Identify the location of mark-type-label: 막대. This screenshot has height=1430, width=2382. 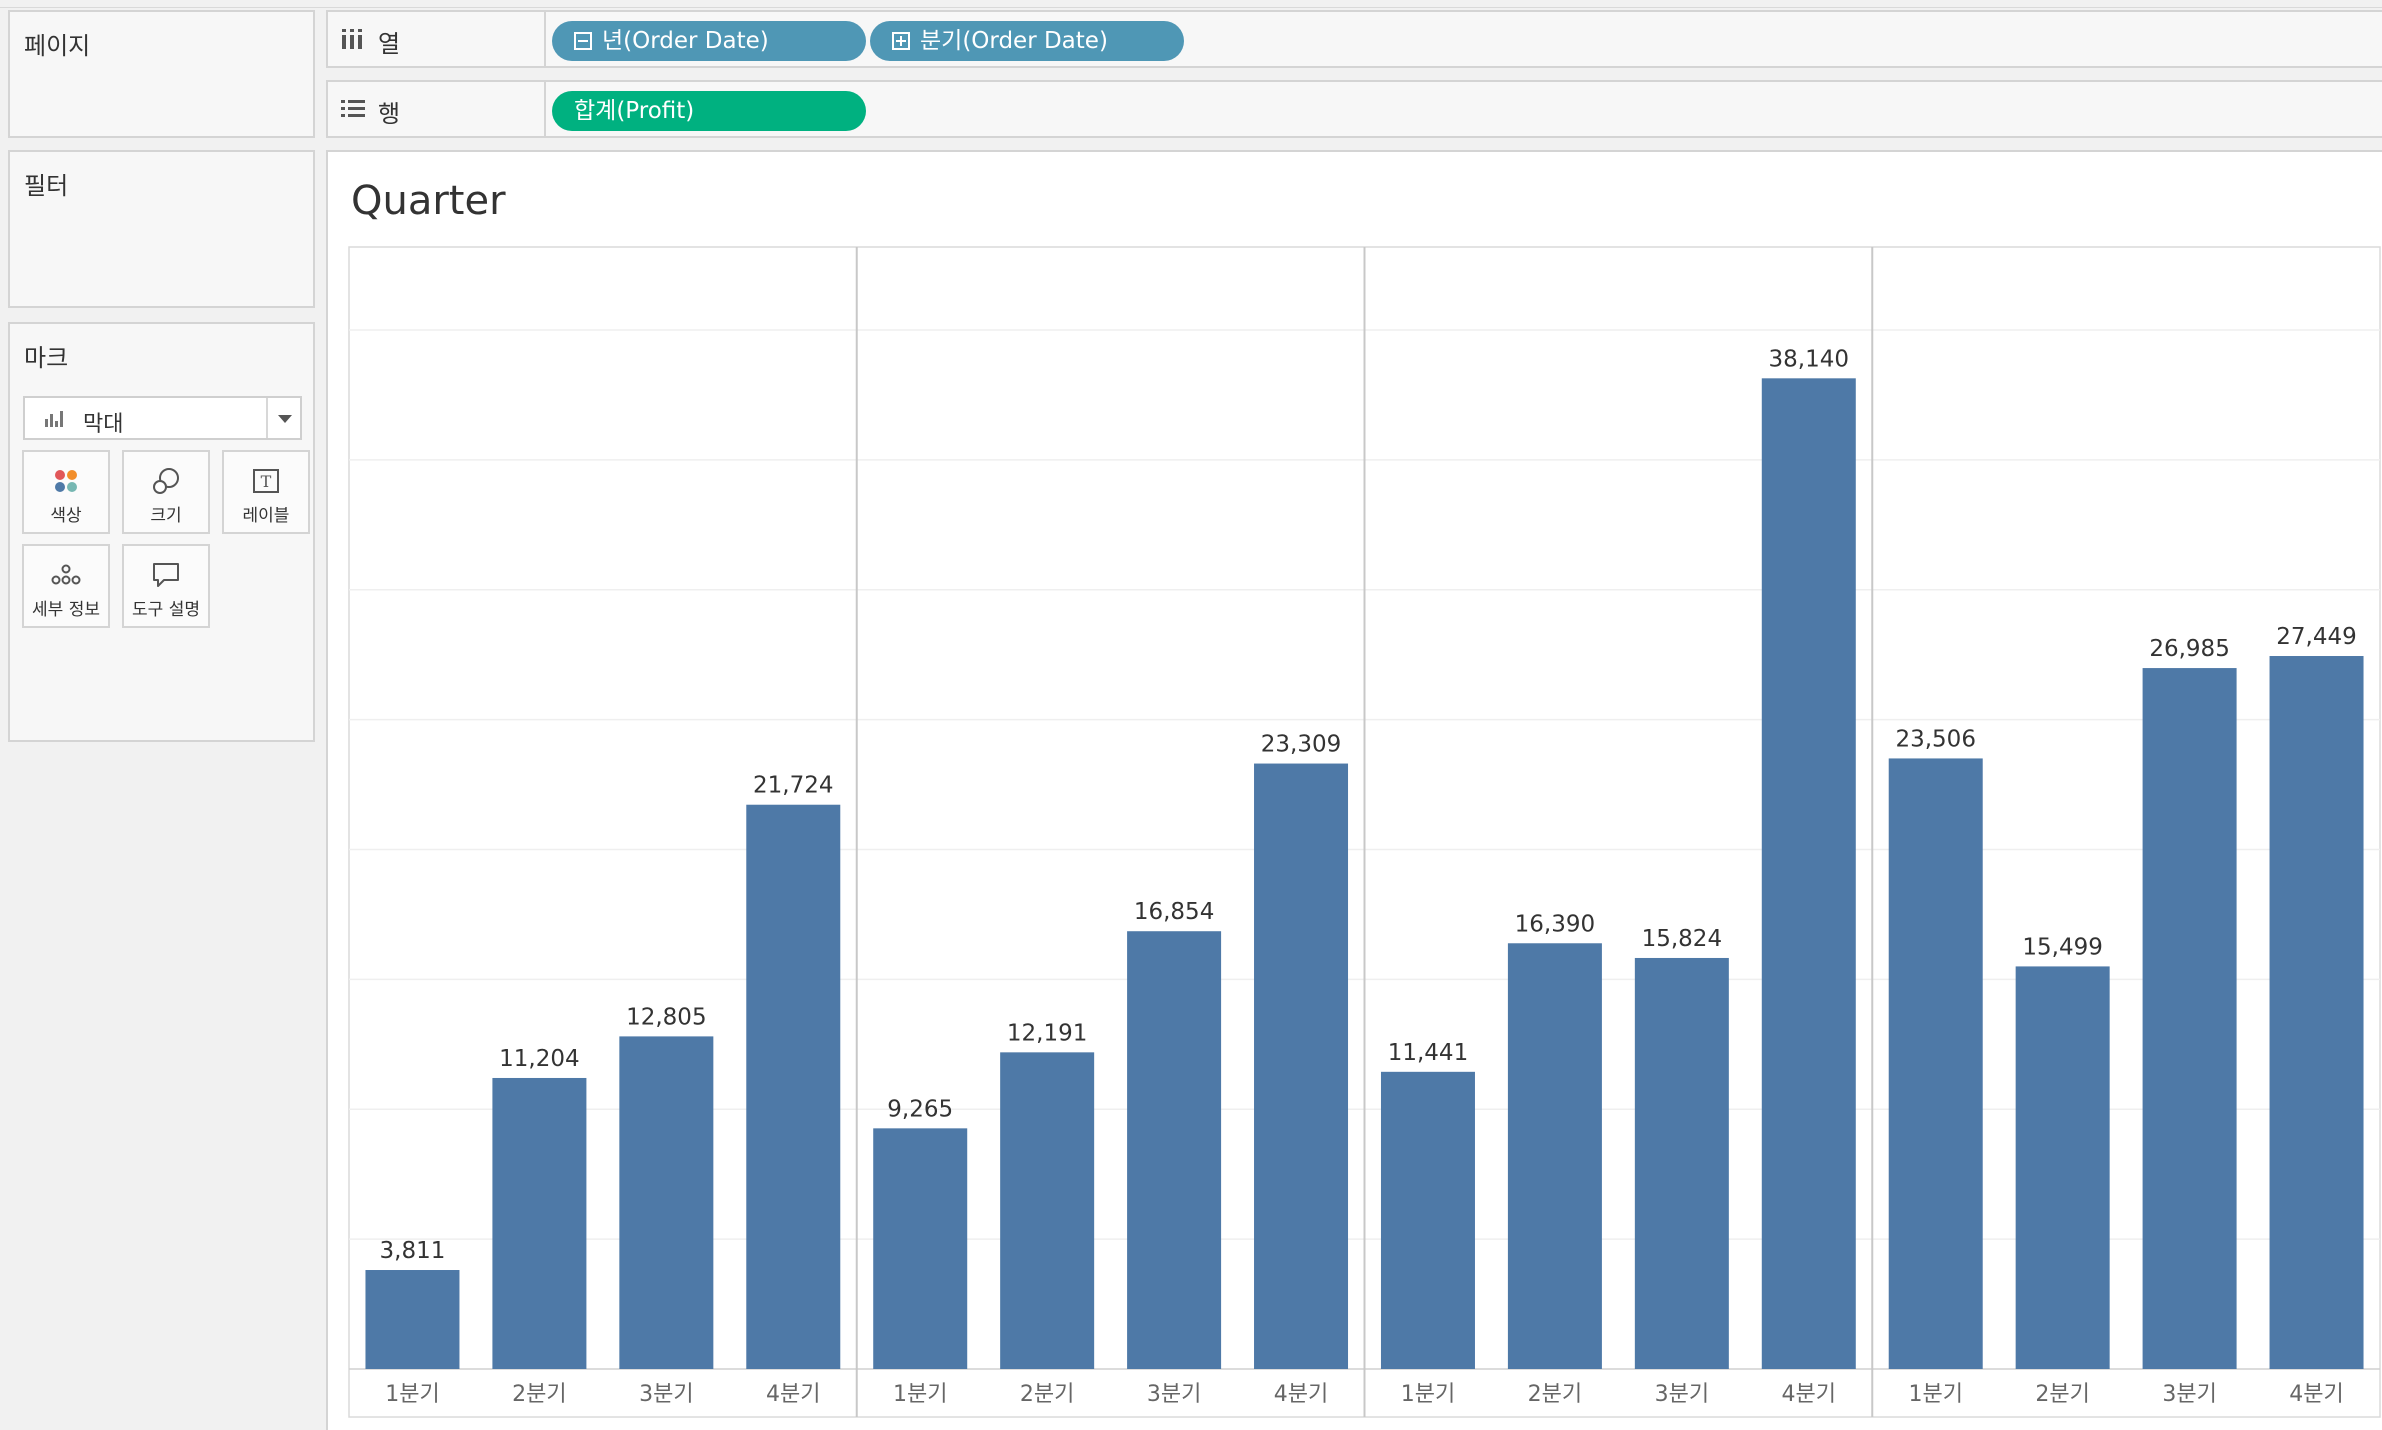
(103, 424).